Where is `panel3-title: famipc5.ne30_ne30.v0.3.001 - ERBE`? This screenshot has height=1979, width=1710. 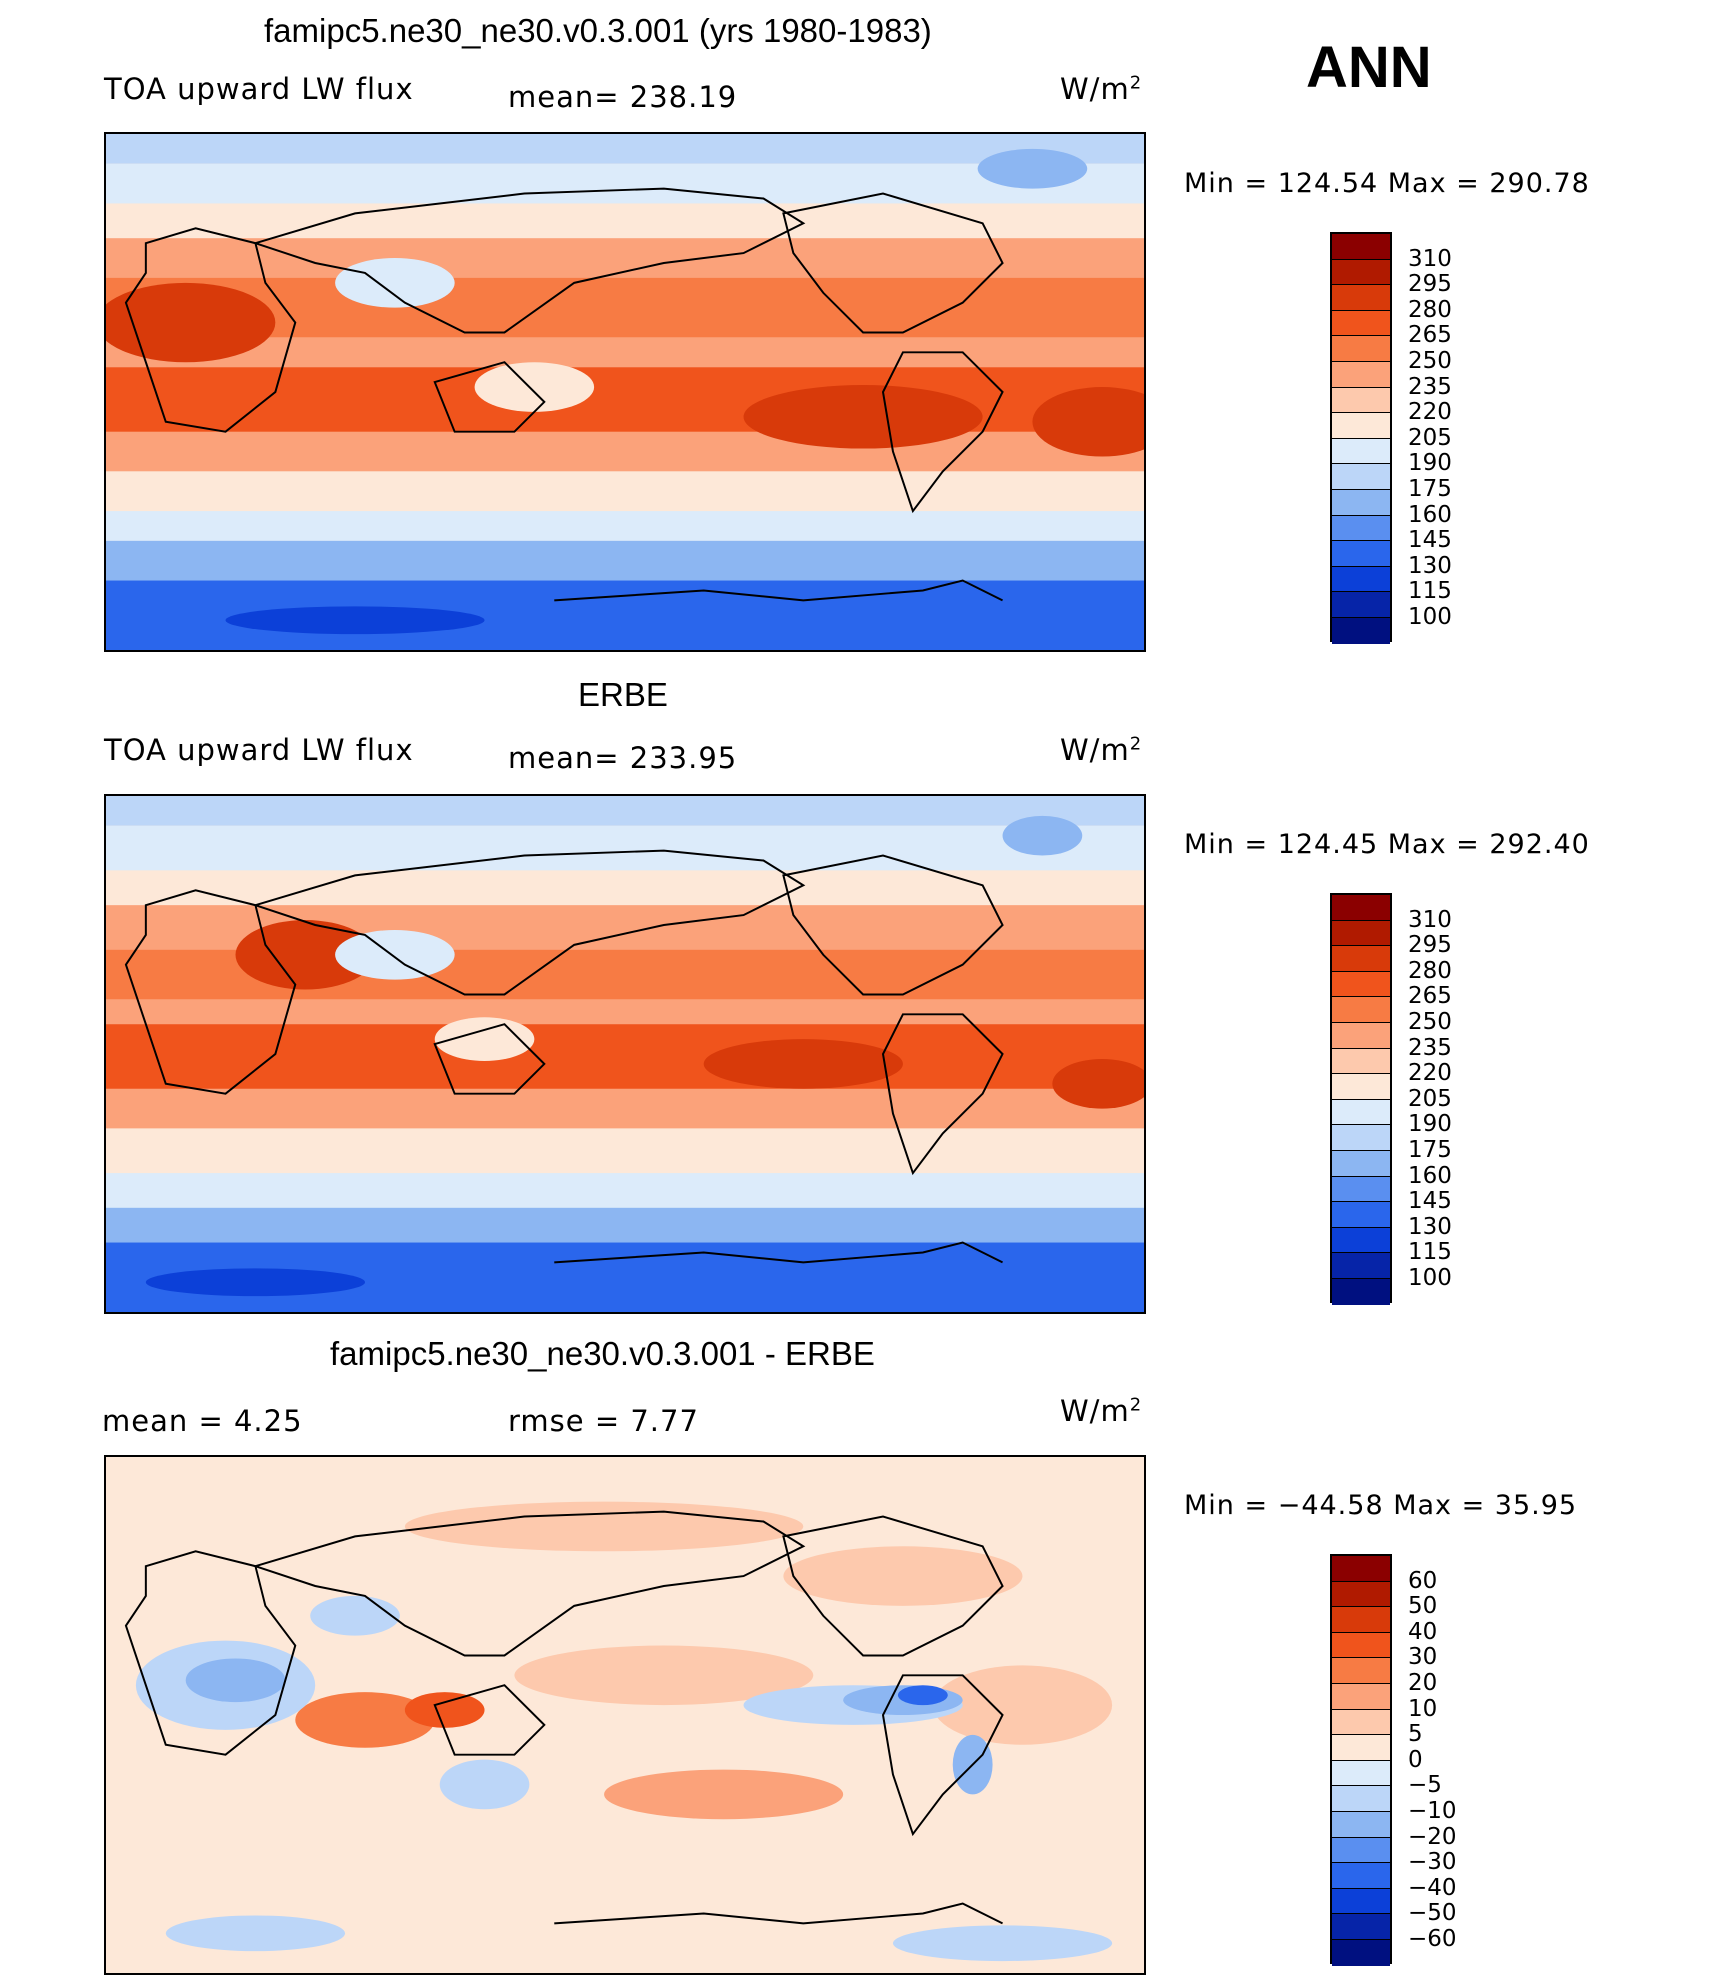 panel3-title: famipc5.ne30_ne30.v0.3.001 - ERBE is located at coordinates (602, 1353).